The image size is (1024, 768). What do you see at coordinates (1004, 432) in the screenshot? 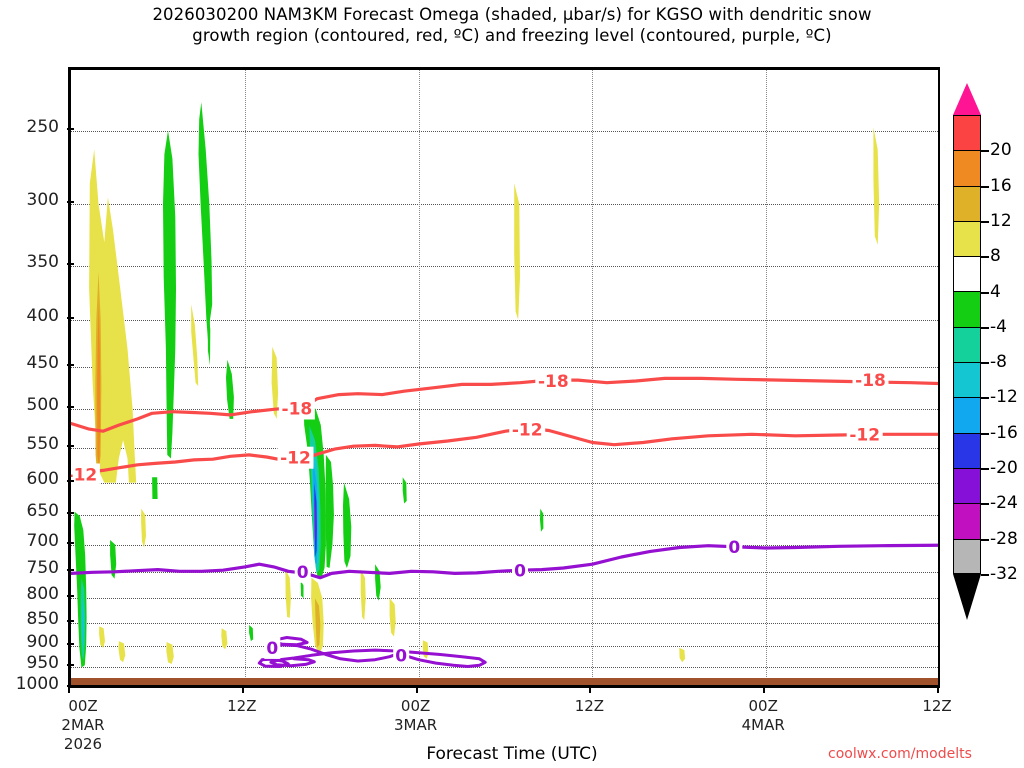
I see `colorbar-label: -16` at bounding box center [1004, 432].